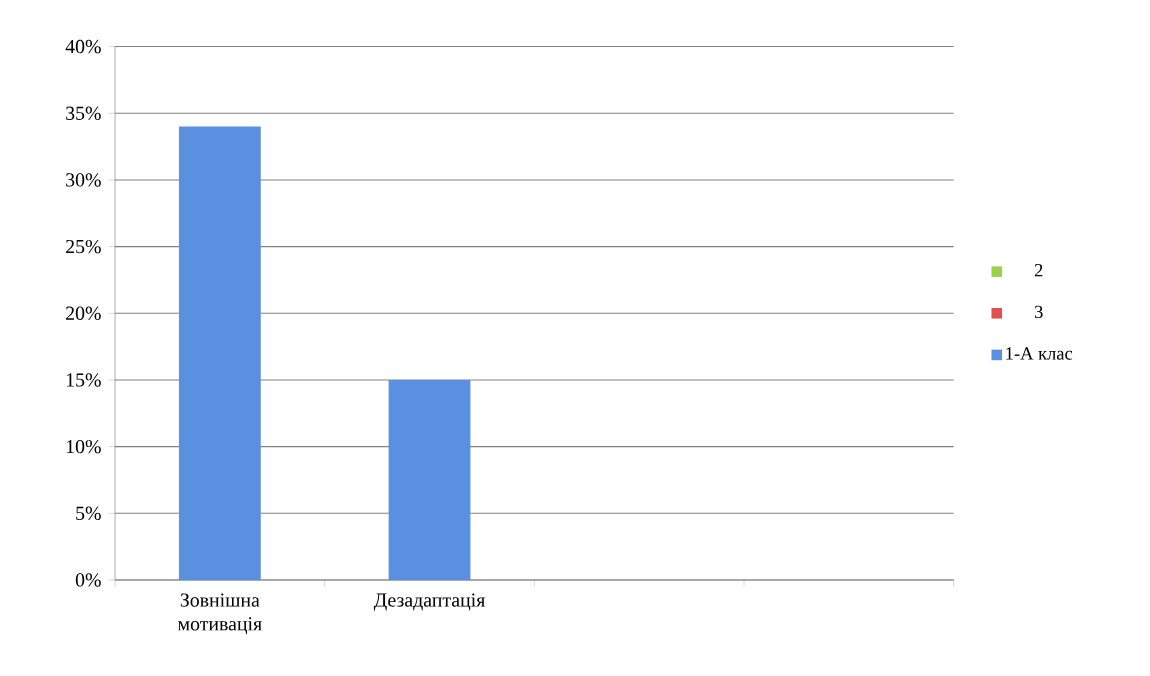 Image resolution: width=1150 pixels, height=676 pixels. I want to click on y-tick-label: 15%, so click(83, 380).